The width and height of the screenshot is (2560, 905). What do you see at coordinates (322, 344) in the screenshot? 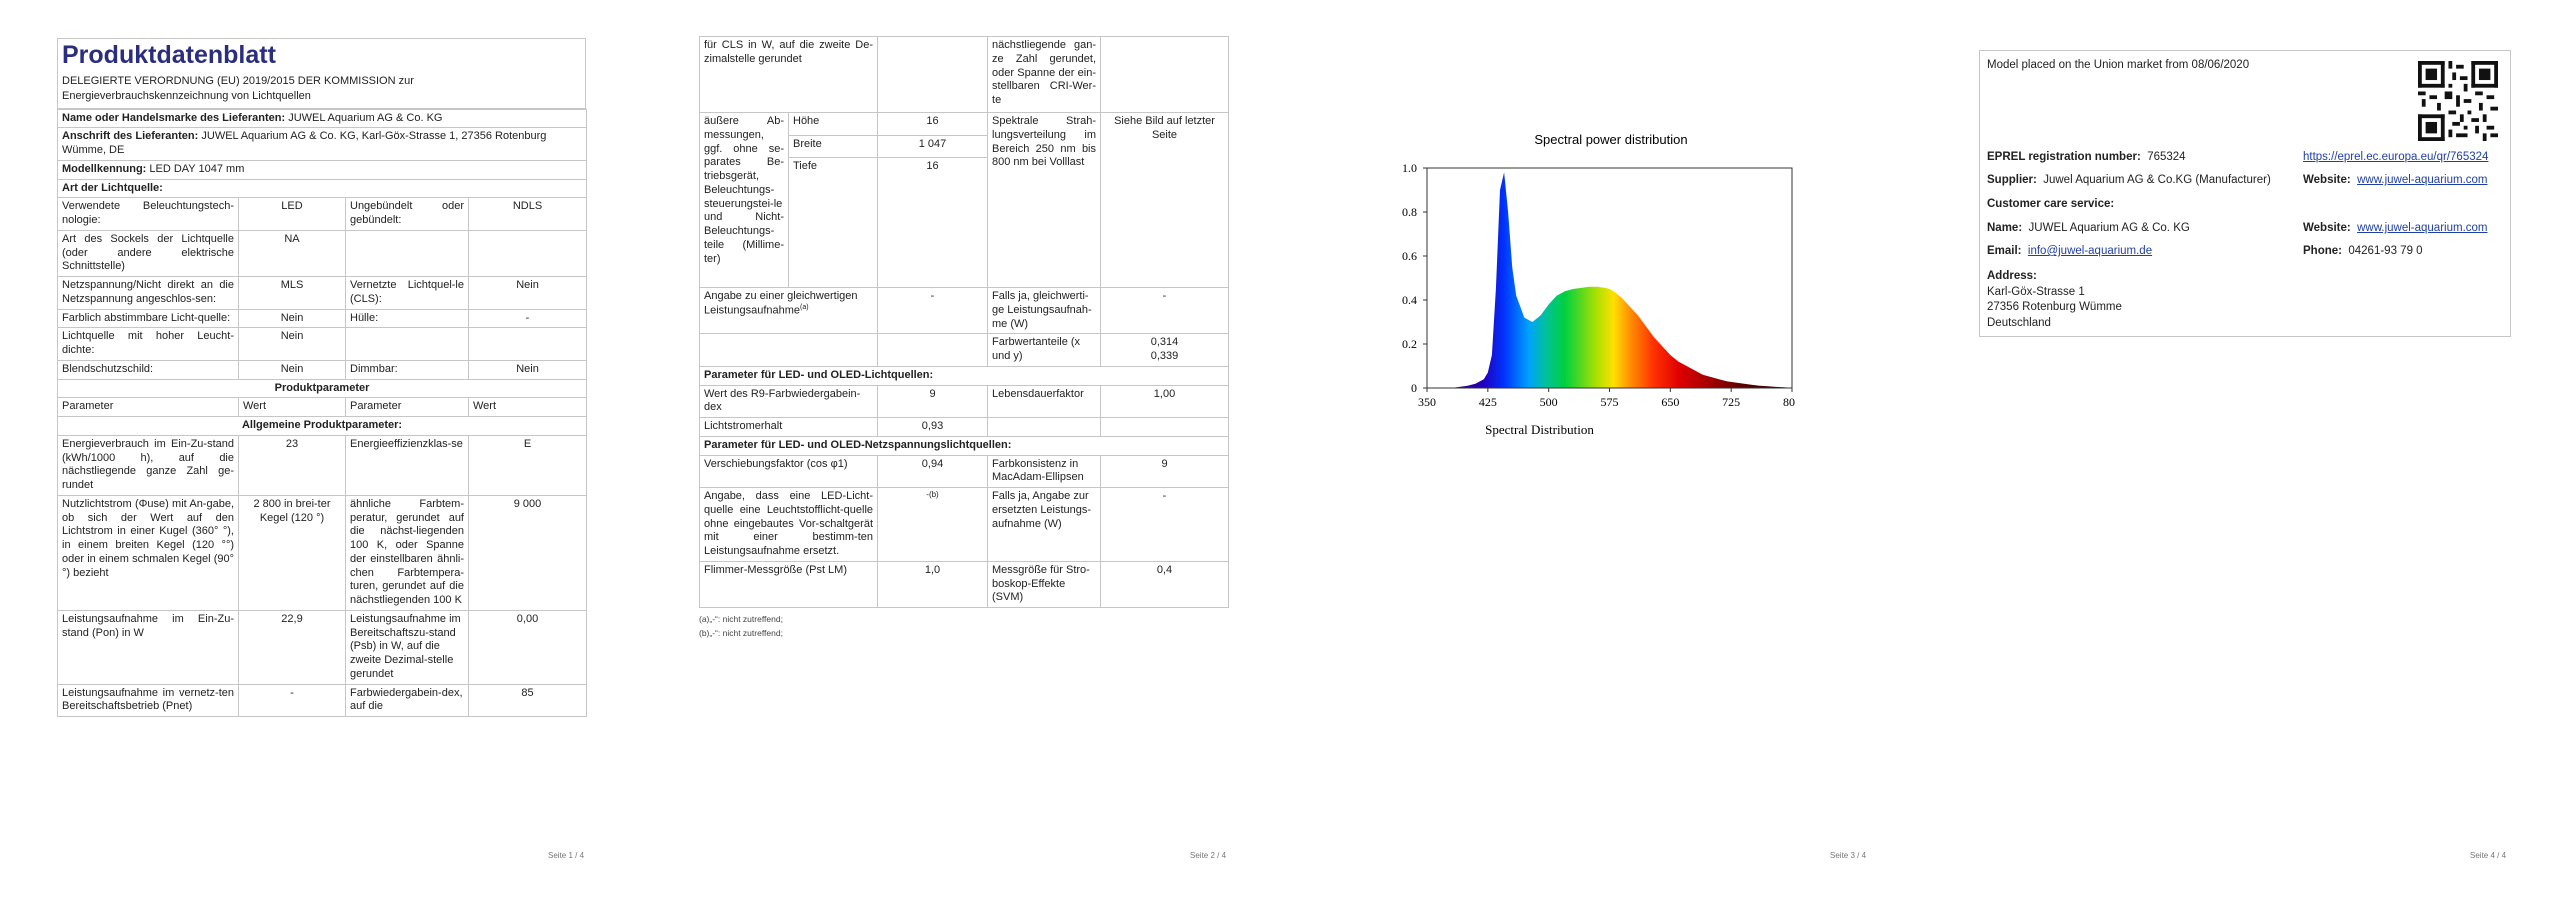
I see `table-row: Lichtquelle mit hoher Leucht-dichte: Nein` at bounding box center [322, 344].